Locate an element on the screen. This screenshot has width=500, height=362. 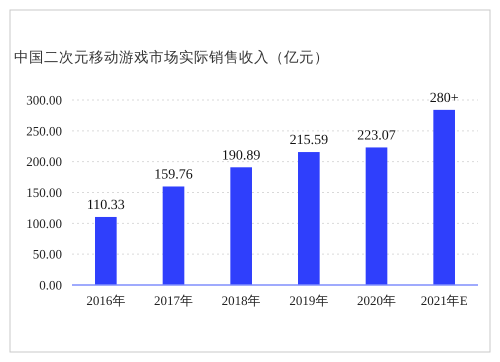
y-tick-label: 50.00 is located at coordinates (47, 254).